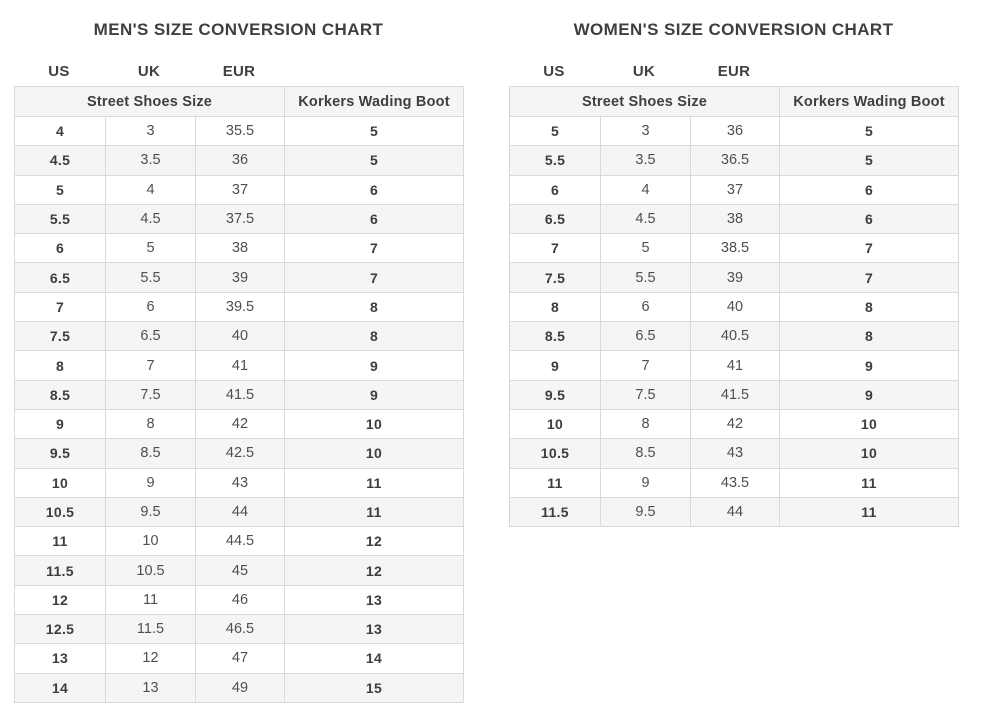  Describe the element at coordinates (555, 189) in the screenshot. I see `us-size-cell: 6` at that location.